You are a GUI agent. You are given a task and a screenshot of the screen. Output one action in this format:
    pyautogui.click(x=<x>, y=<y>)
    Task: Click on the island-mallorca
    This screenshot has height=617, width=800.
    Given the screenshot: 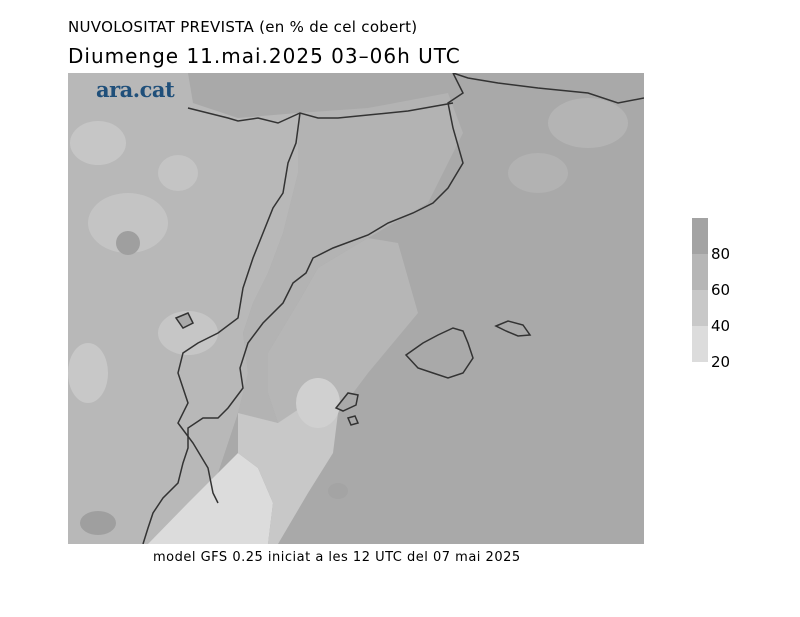 What is the action you would take?
    pyautogui.click(x=439, y=353)
    